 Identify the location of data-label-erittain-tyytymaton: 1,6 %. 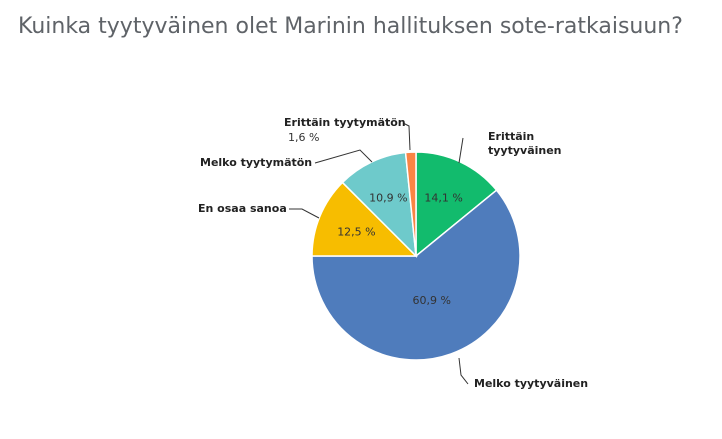
(303, 137).